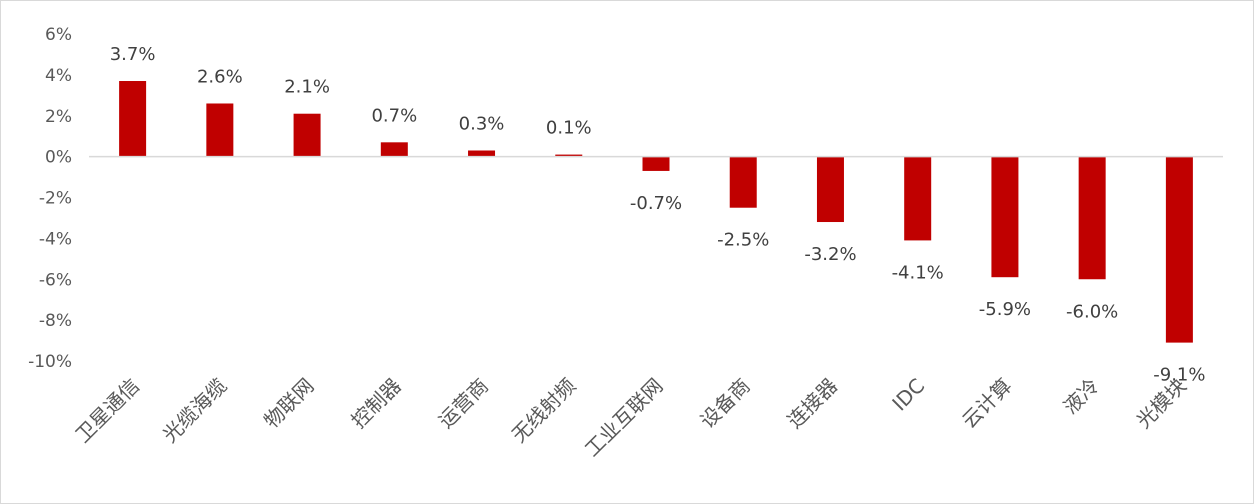  Describe the element at coordinates (743, 240) in the screenshot. I see `data-label: -2.5%` at that location.